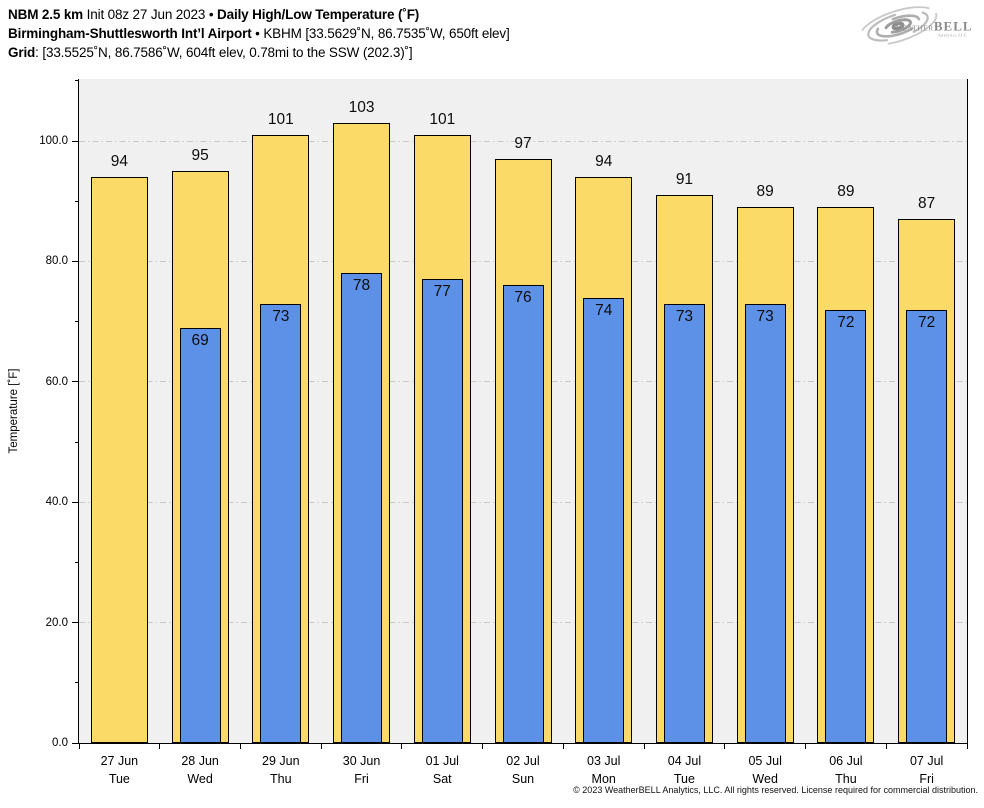 This screenshot has height=808, width=984. I want to click on x-weekday-label: Sun, so click(523, 778).